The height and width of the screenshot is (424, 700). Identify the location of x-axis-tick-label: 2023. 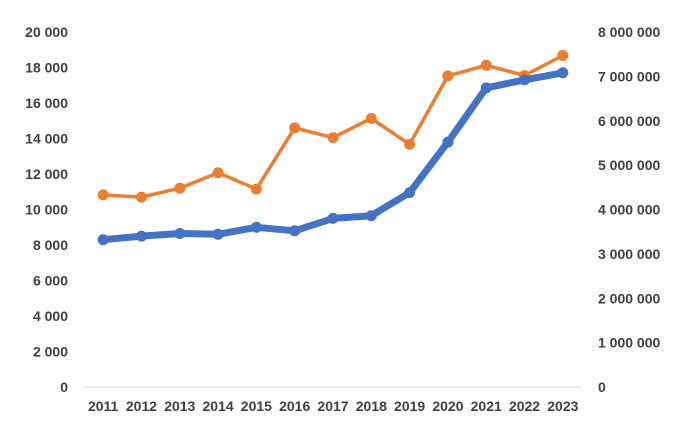
(562, 406).